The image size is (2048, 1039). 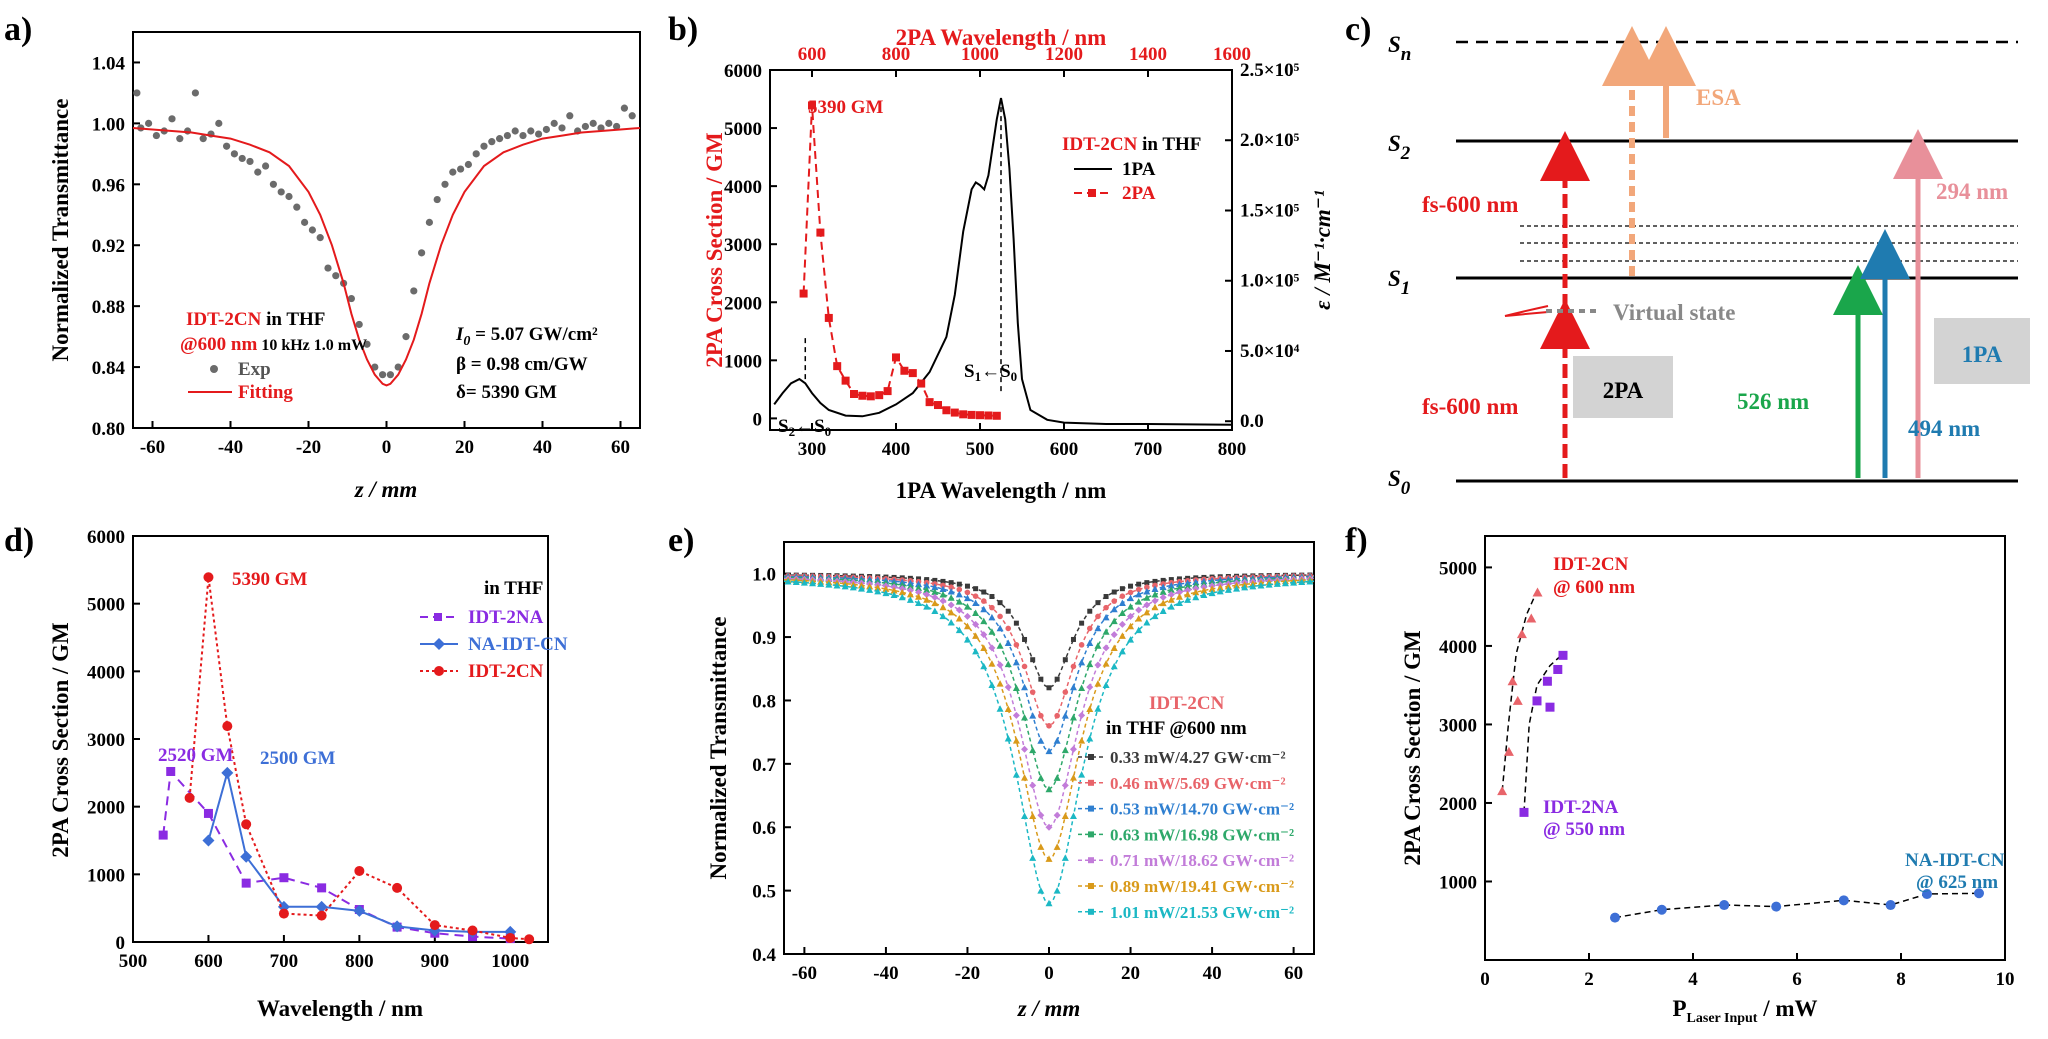 What do you see at coordinates (18, 29) in the screenshot?
I see `panel-a-letter: a)` at bounding box center [18, 29].